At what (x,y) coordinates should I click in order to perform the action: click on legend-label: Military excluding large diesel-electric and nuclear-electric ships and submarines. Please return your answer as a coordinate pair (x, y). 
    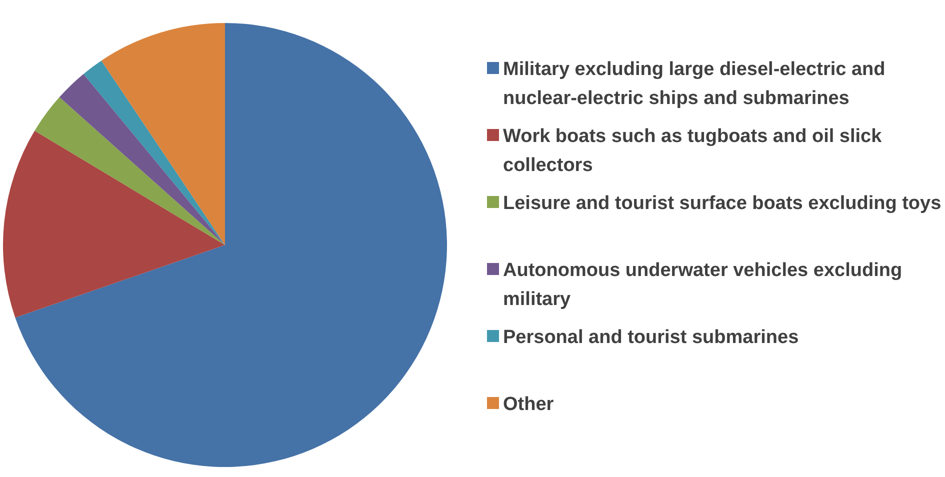
    Looking at the image, I should click on (694, 84).